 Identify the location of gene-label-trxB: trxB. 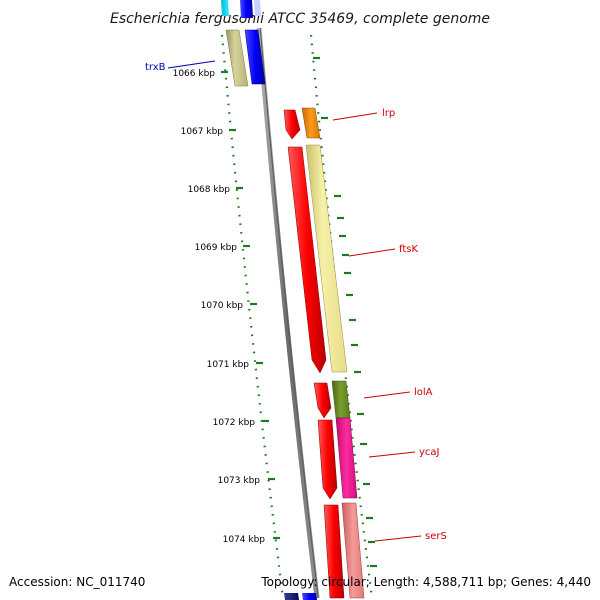
(155, 67).